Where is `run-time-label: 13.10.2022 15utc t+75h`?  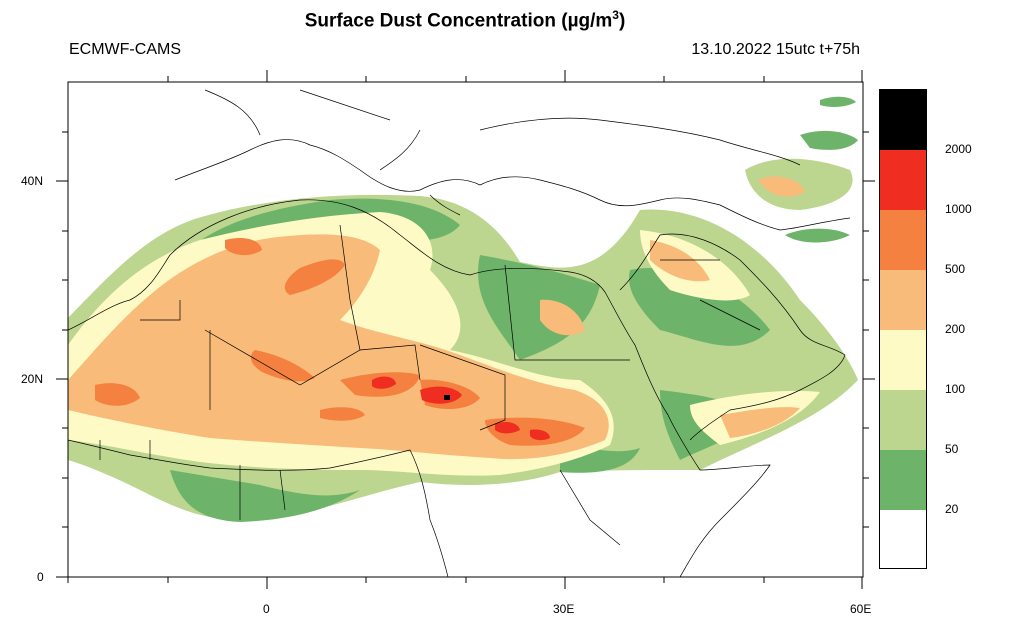
run-time-label: 13.10.2022 15utc t+75h is located at coordinates (775, 49).